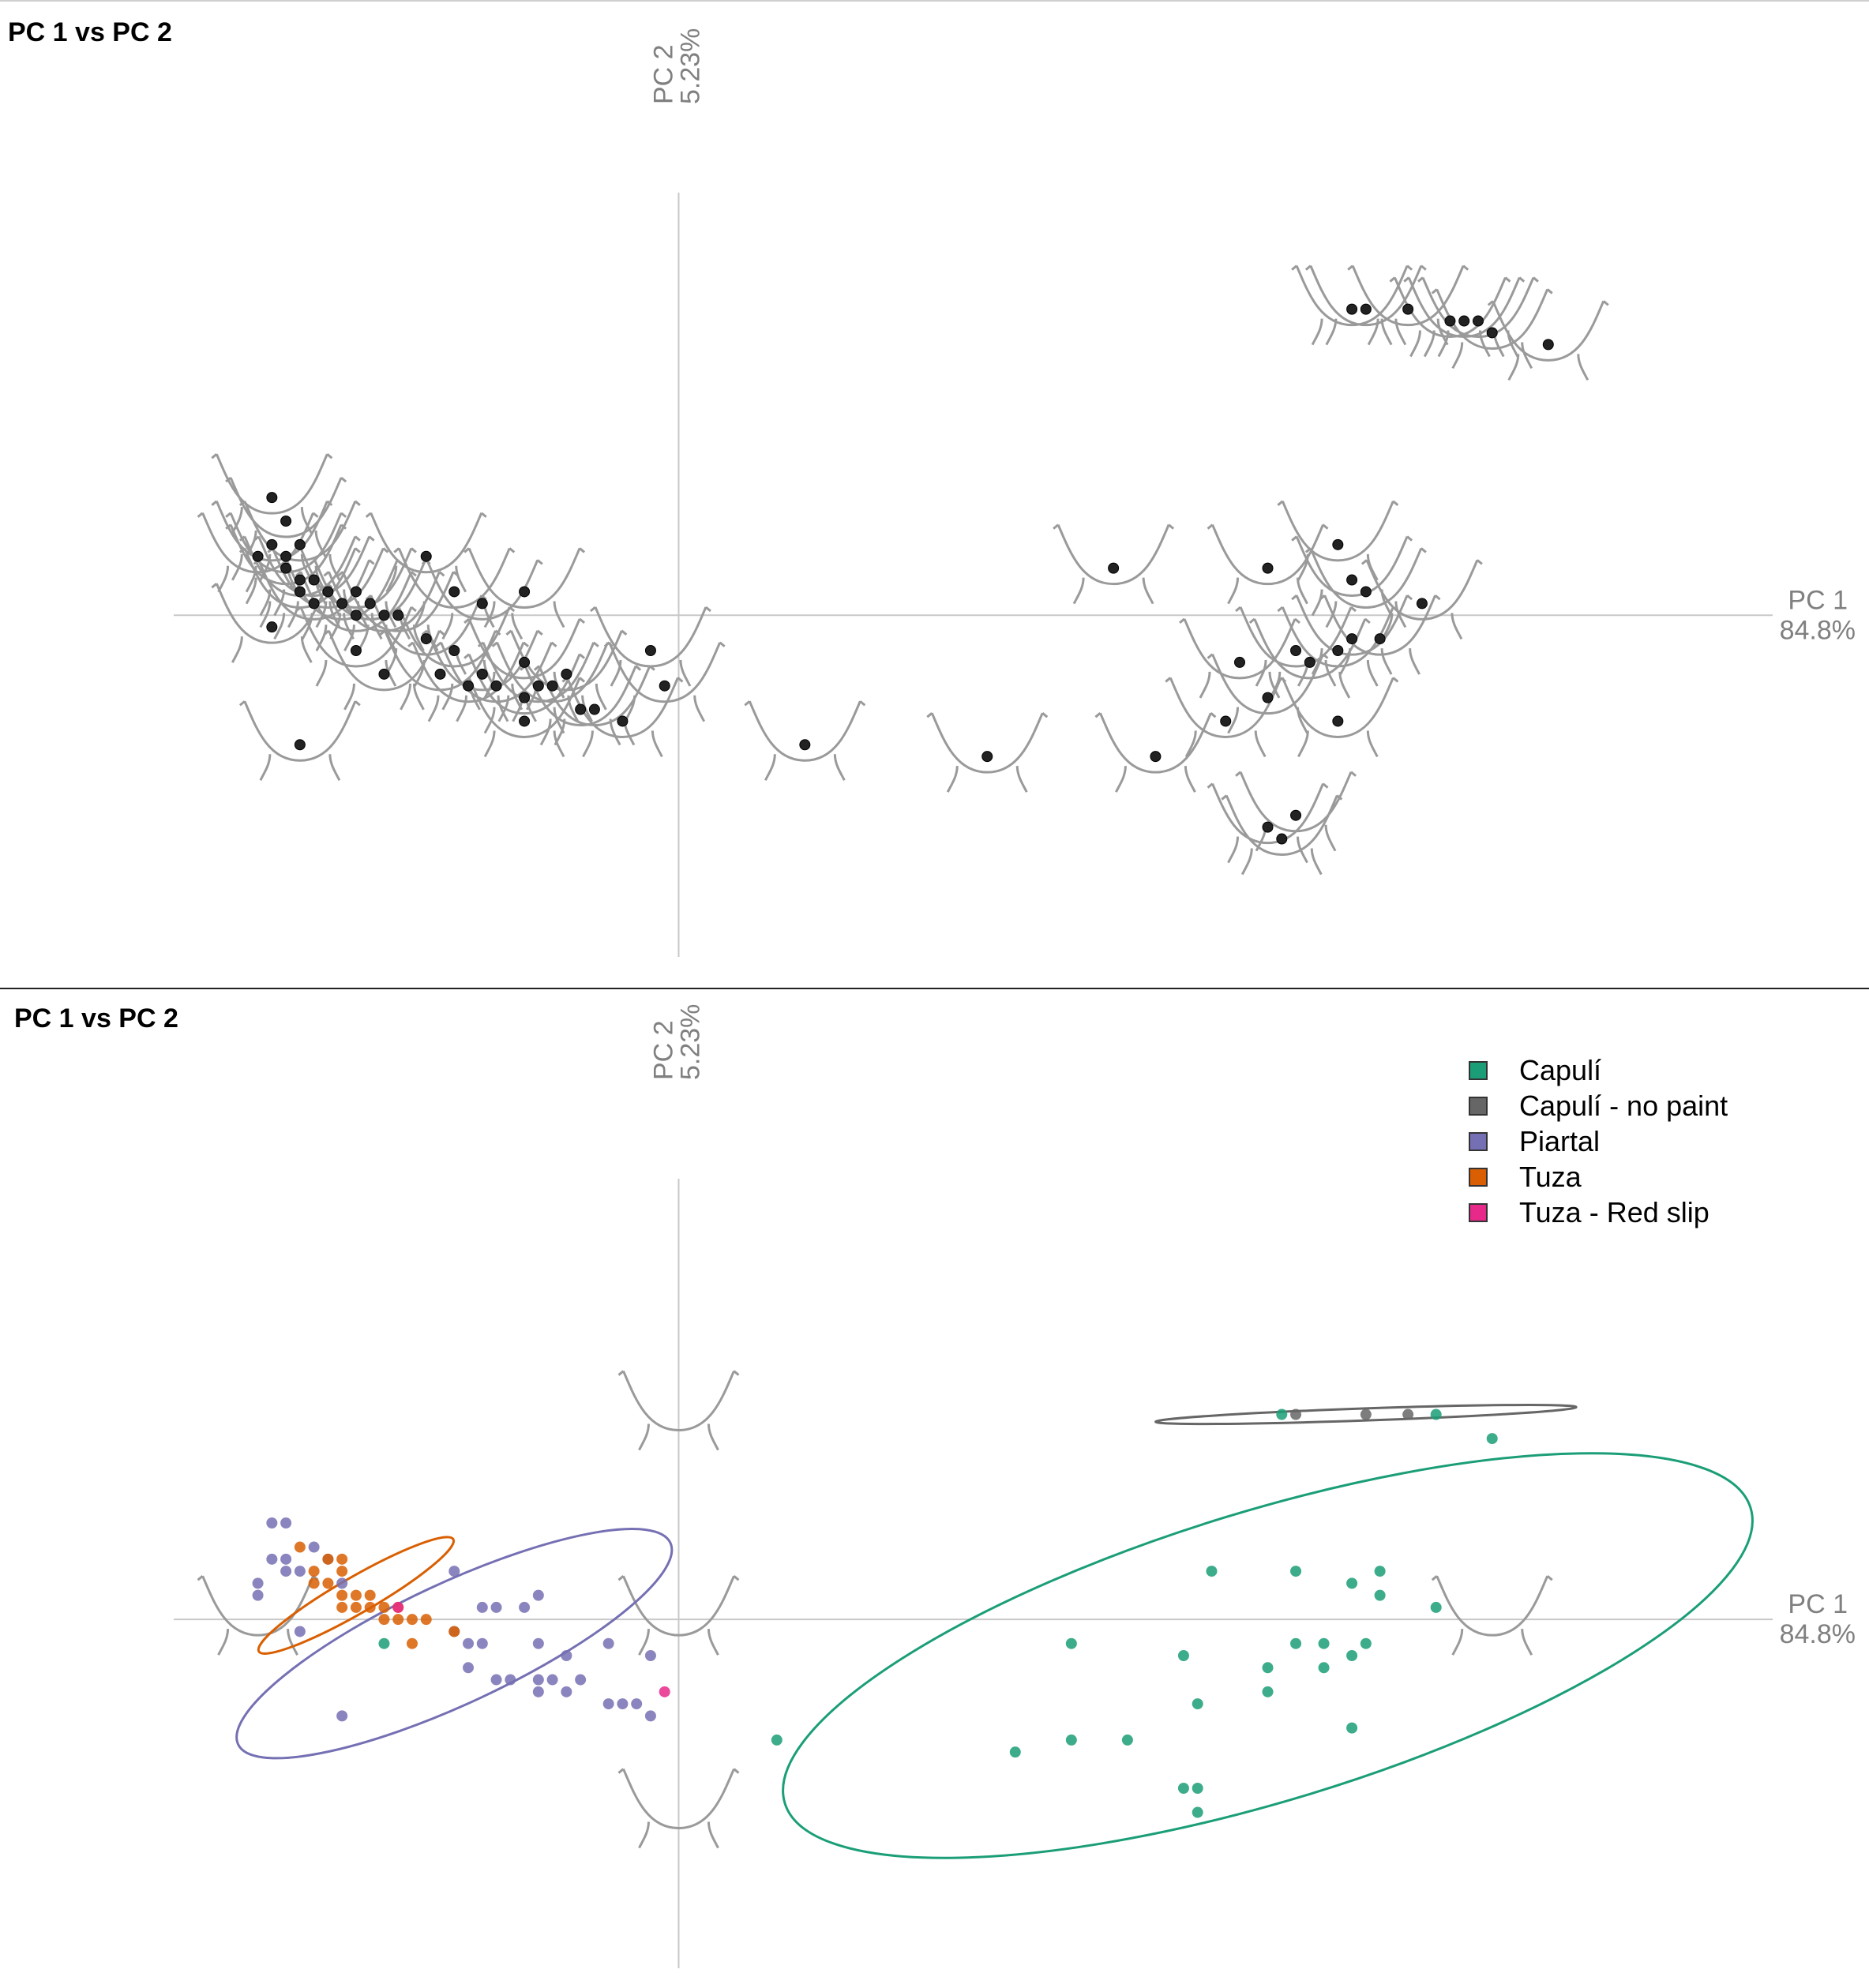 This screenshot has width=1869, height=1988. Describe the element at coordinates (1598, 1070) in the screenshot. I see `legend-item: Capulí` at that location.